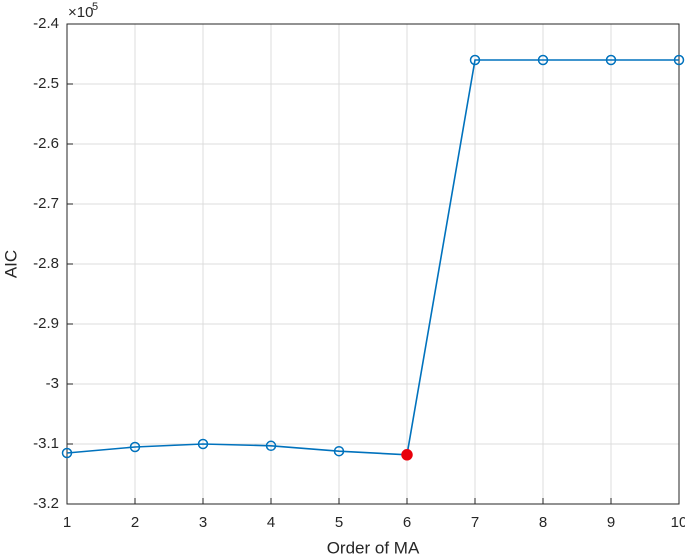  Describe the element at coordinates (407, 522) in the screenshot. I see `x-tick-label: 6` at that location.